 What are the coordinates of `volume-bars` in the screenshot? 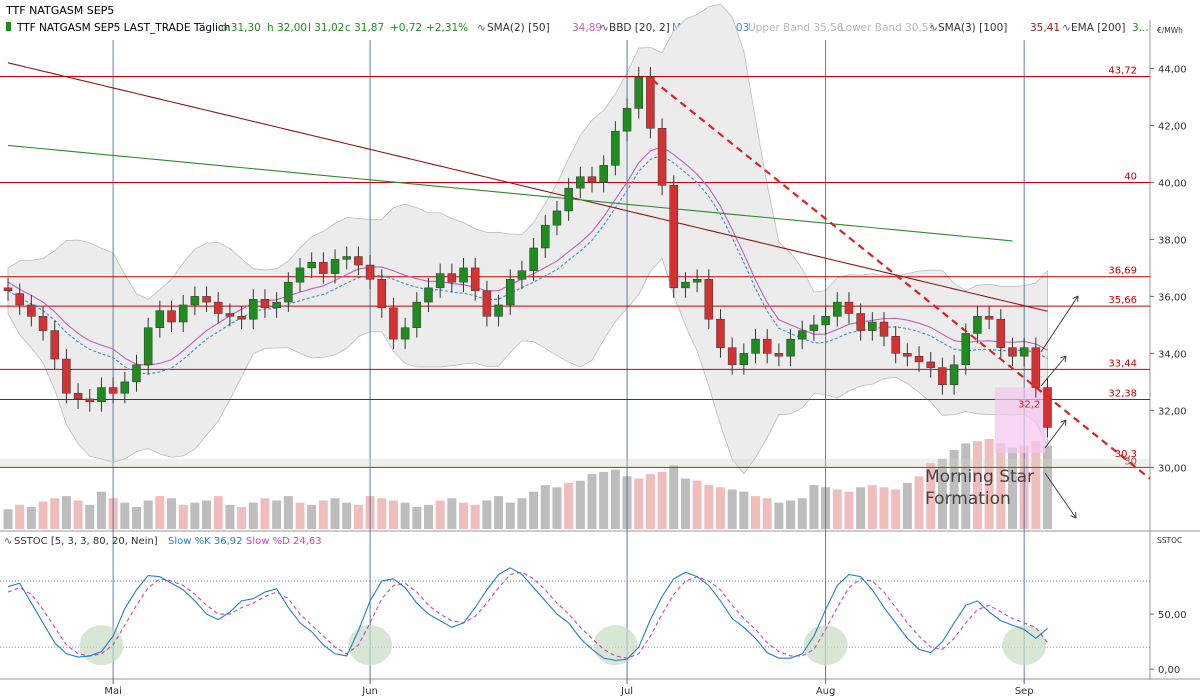 It's located at (528, 484).